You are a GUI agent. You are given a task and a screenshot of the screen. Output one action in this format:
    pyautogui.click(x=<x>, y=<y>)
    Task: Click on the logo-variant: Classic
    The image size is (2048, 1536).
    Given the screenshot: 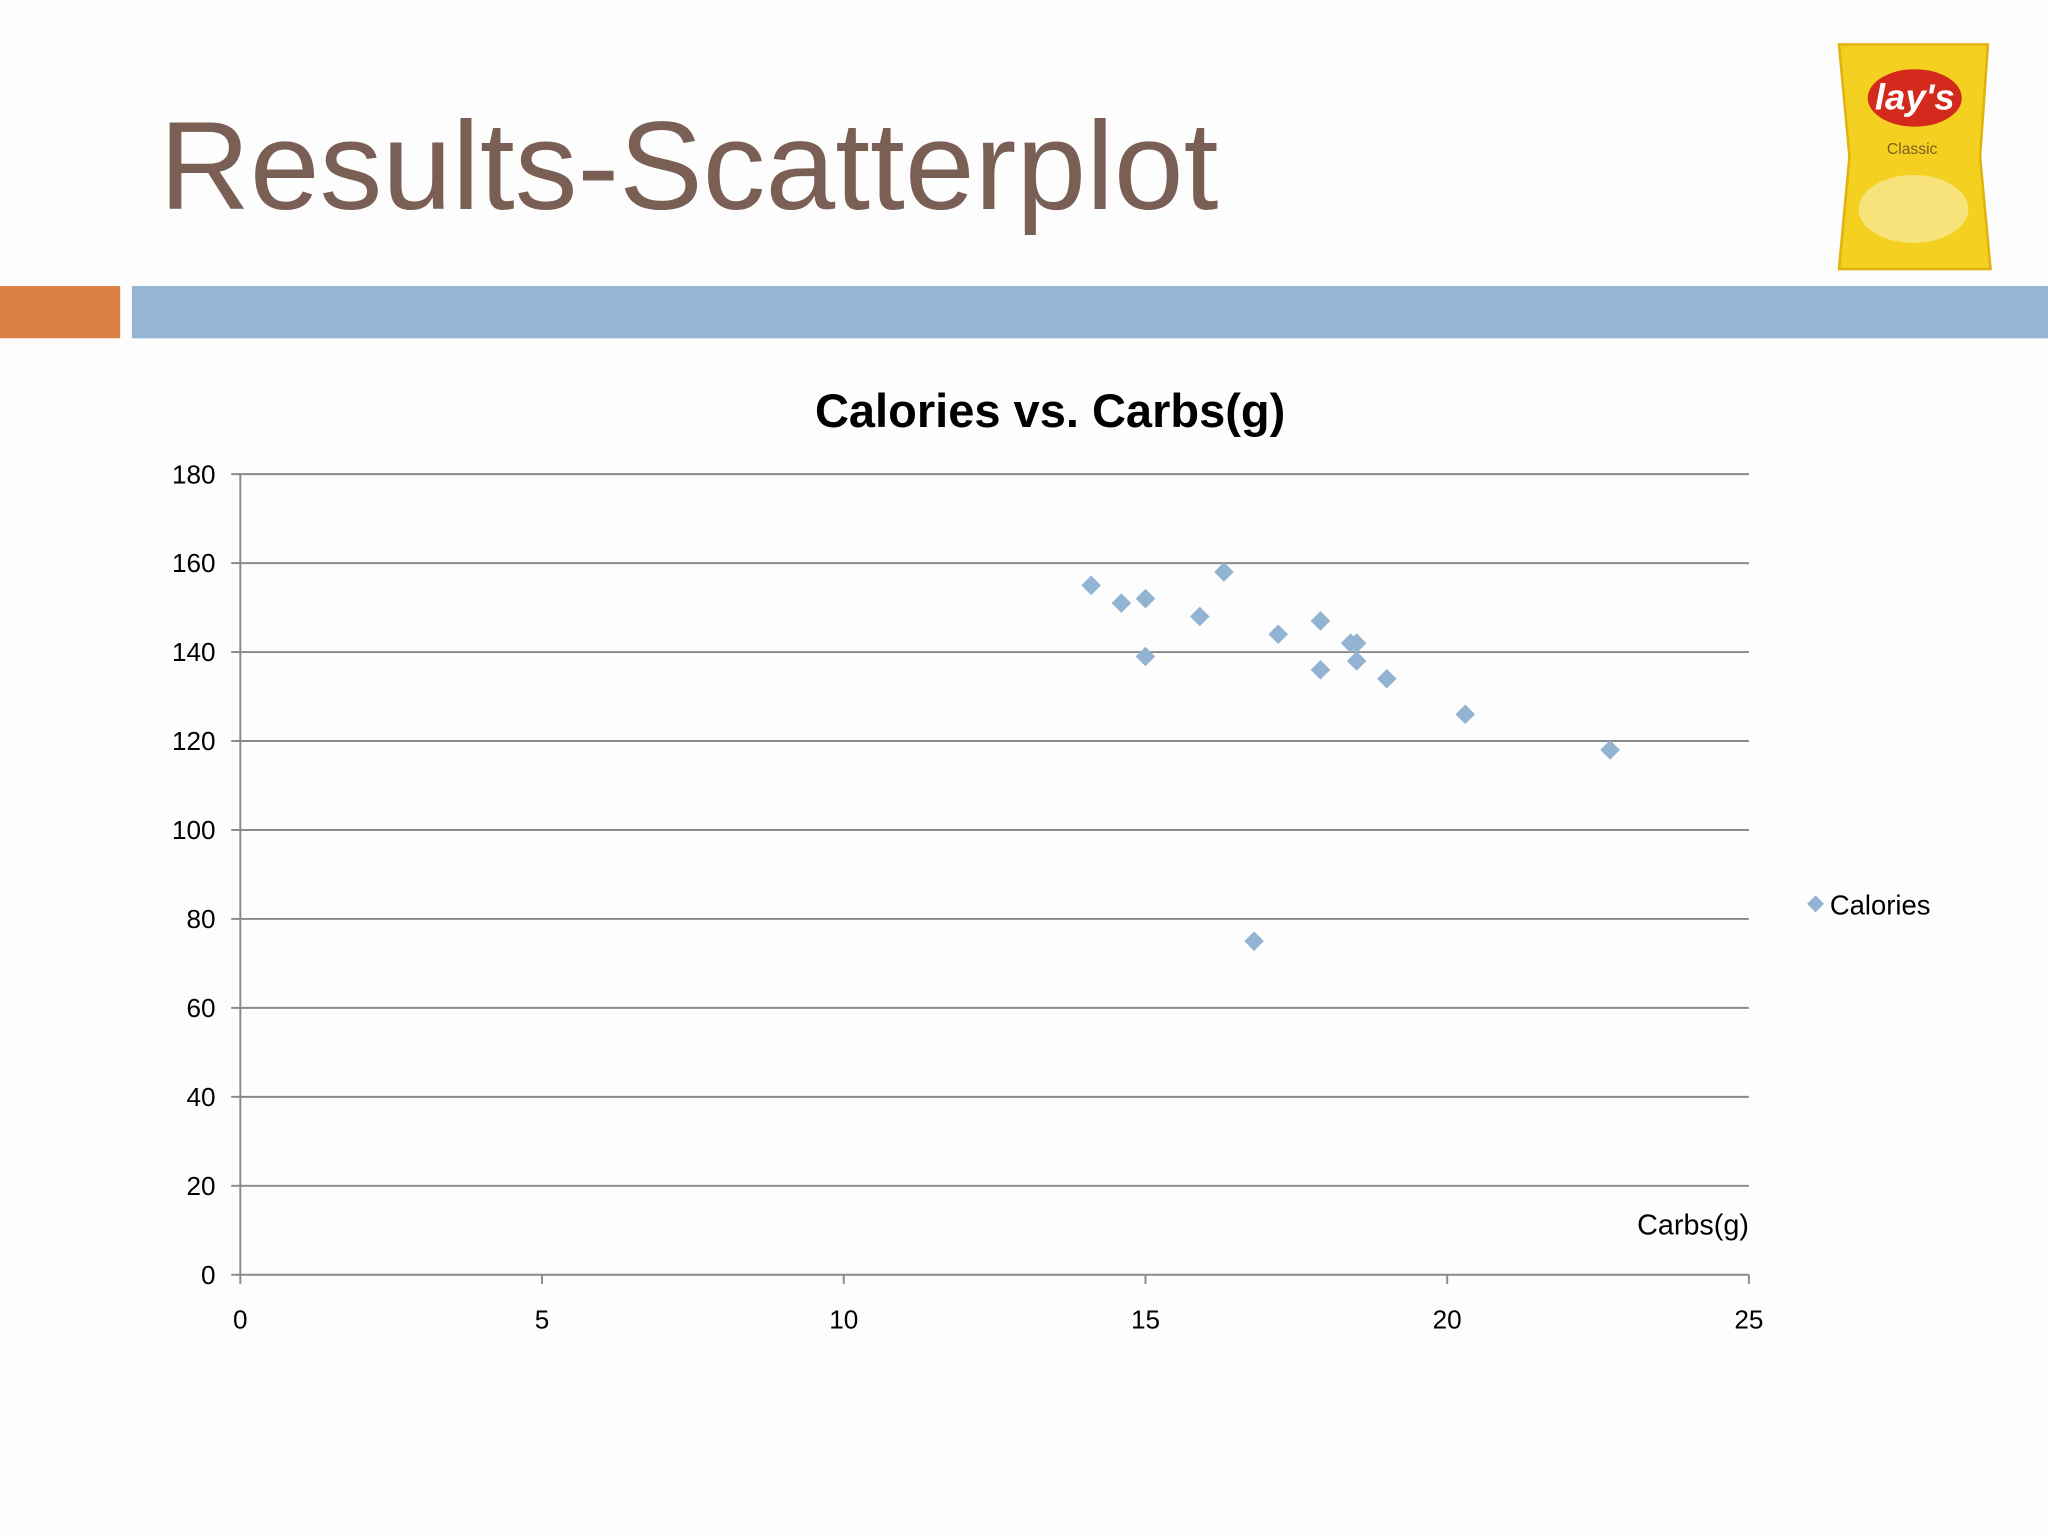 What is the action you would take?
    pyautogui.click(x=1912, y=149)
    